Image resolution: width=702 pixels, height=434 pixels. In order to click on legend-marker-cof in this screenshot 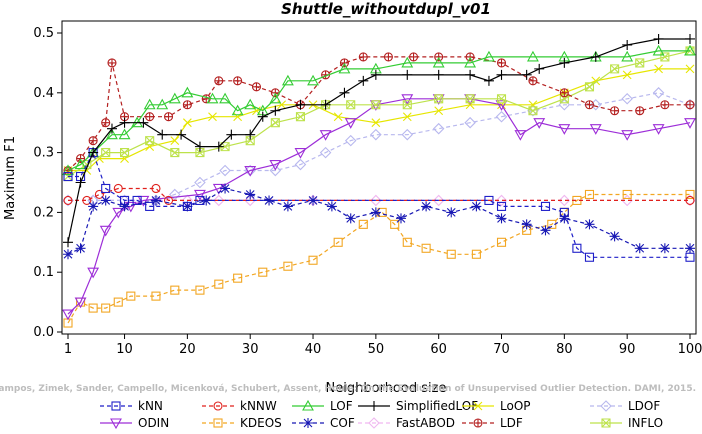, I will do `click(308, 423)`.